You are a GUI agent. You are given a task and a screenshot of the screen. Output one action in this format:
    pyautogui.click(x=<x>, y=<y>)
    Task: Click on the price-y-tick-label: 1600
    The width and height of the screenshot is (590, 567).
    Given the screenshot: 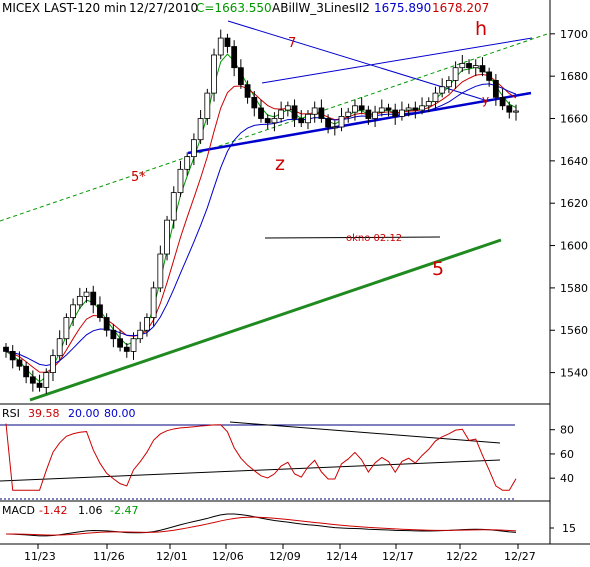 What is the action you would take?
    pyautogui.click(x=574, y=246)
    